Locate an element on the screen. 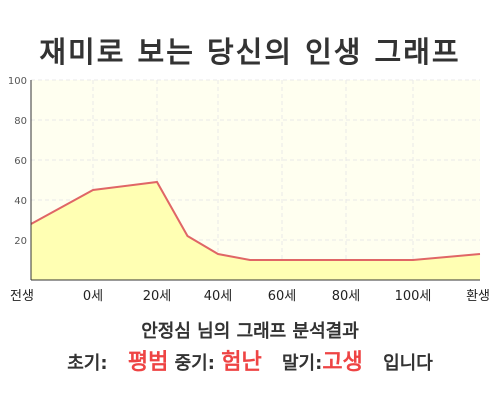  y-tick-label: 100 is located at coordinates (17, 81).